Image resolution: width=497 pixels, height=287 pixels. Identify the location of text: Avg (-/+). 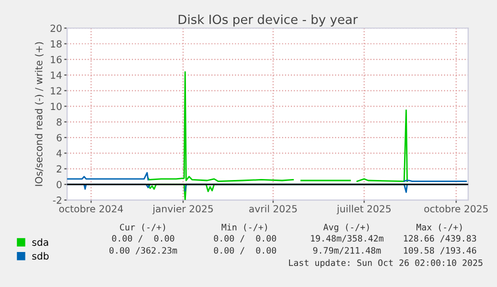
(346, 228).